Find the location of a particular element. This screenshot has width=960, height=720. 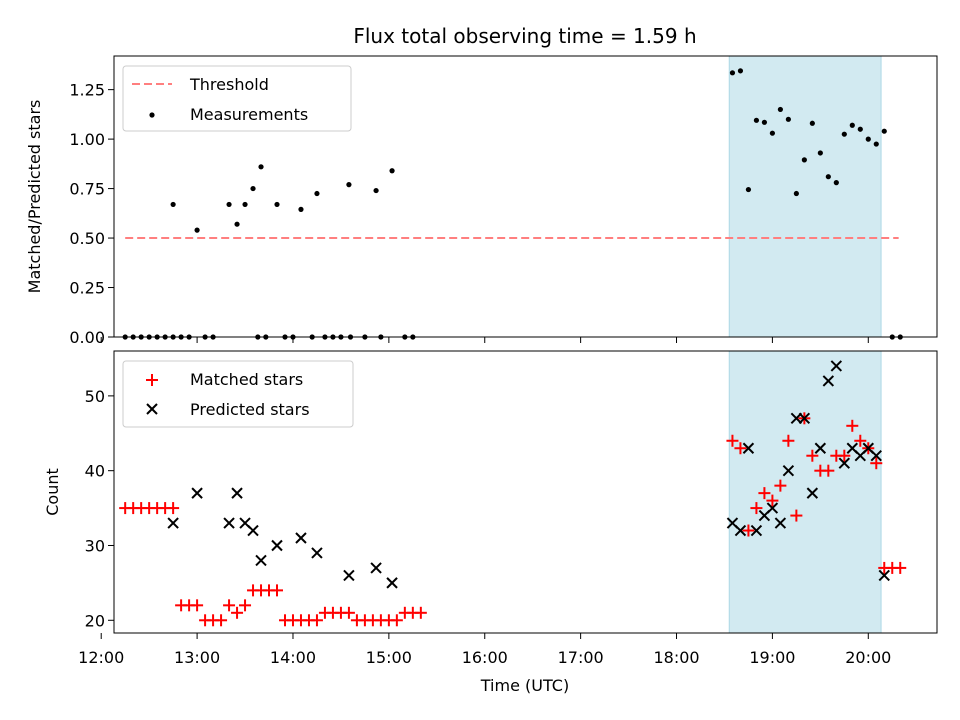

y-tick-label: 0.25 is located at coordinates (87, 288).